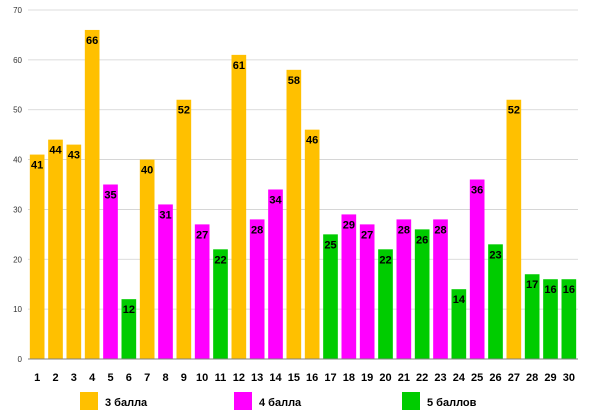  What do you see at coordinates (330, 245) in the screenshot?
I see `data-label: 25` at bounding box center [330, 245].